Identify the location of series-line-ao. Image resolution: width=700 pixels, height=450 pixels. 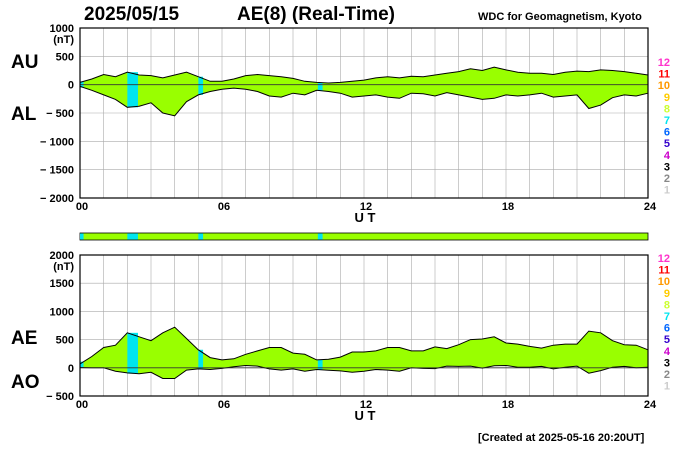
(364, 371).